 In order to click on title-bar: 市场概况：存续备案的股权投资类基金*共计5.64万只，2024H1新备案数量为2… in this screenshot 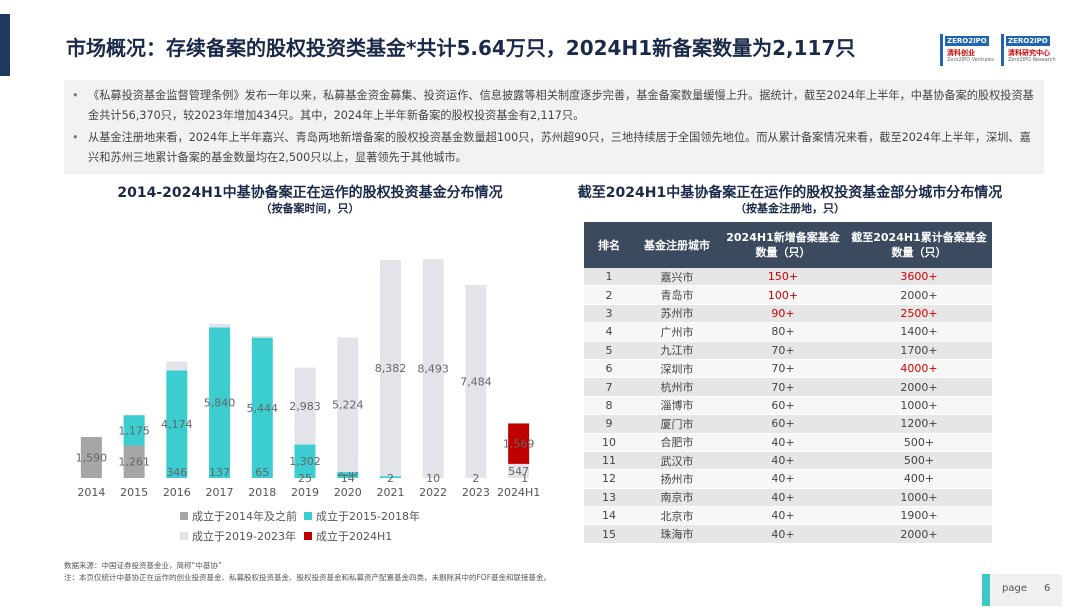, I will do `click(540, 45)`.